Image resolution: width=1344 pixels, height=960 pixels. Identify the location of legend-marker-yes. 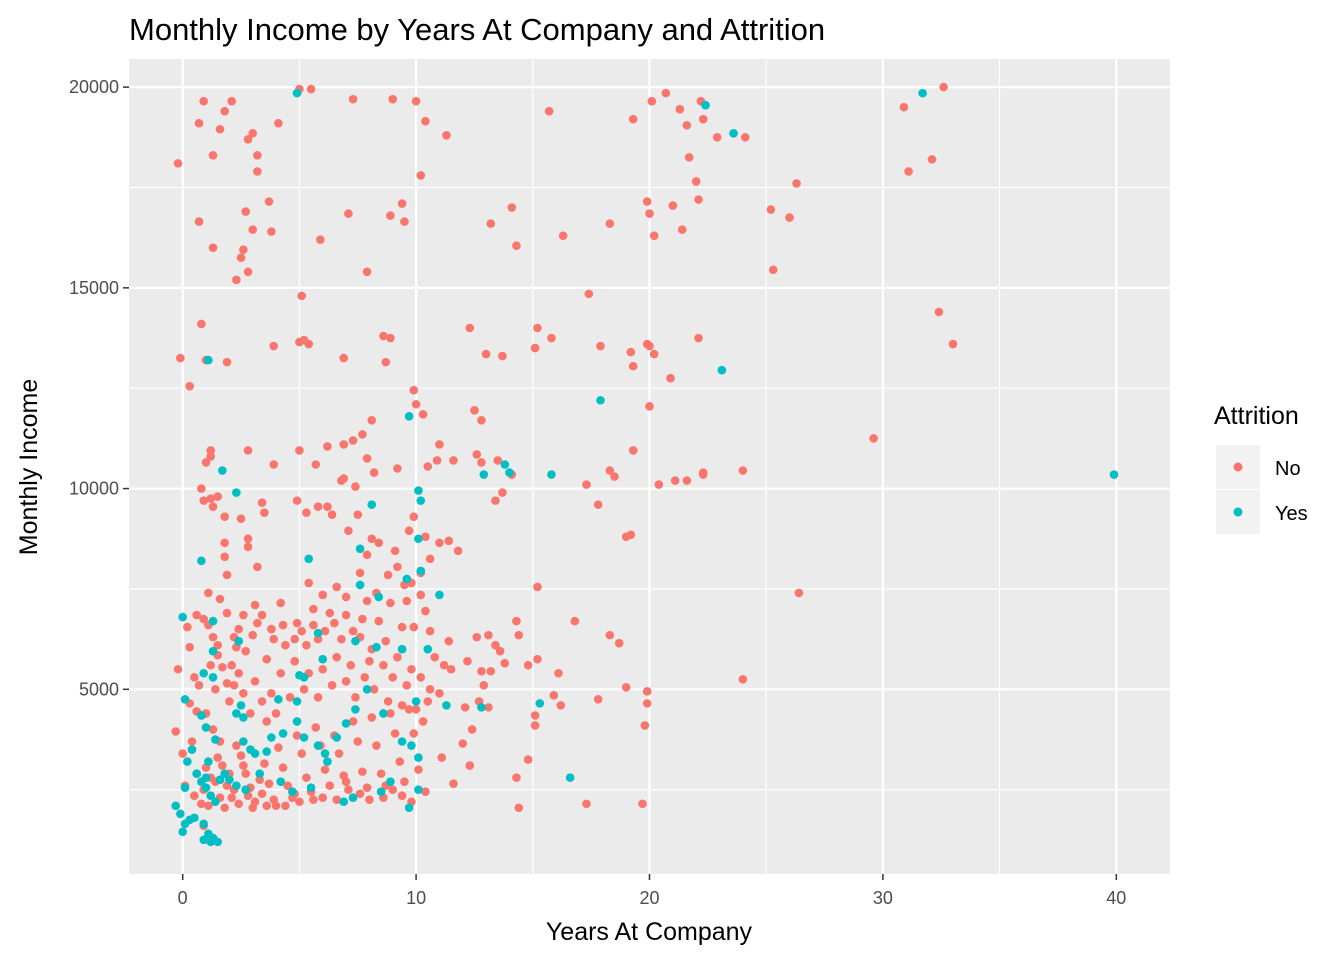
(1238, 512).